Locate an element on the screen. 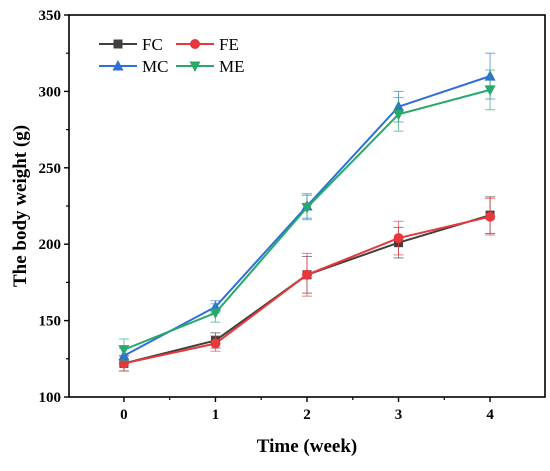  legend-label: ME is located at coordinates (232, 66).